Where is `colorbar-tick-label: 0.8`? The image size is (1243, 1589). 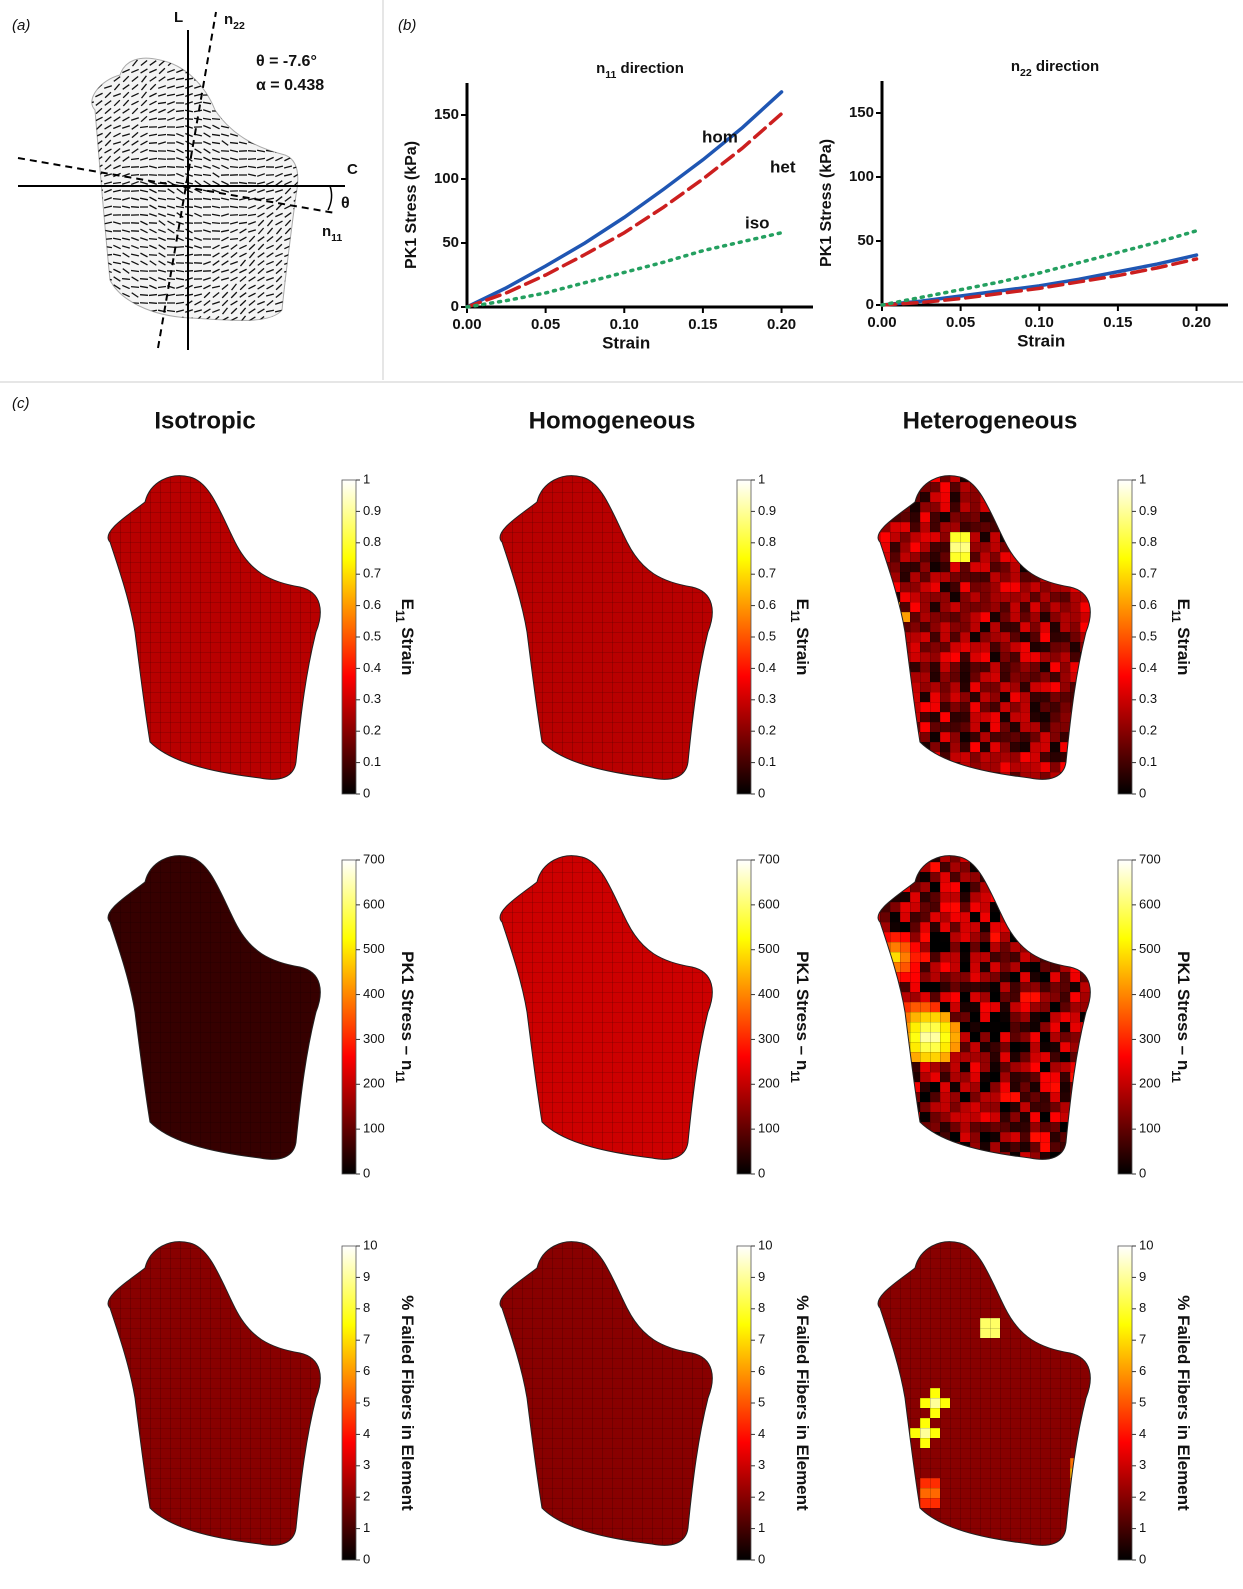 colorbar-tick-label: 0.8 is located at coordinates (1148, 541).